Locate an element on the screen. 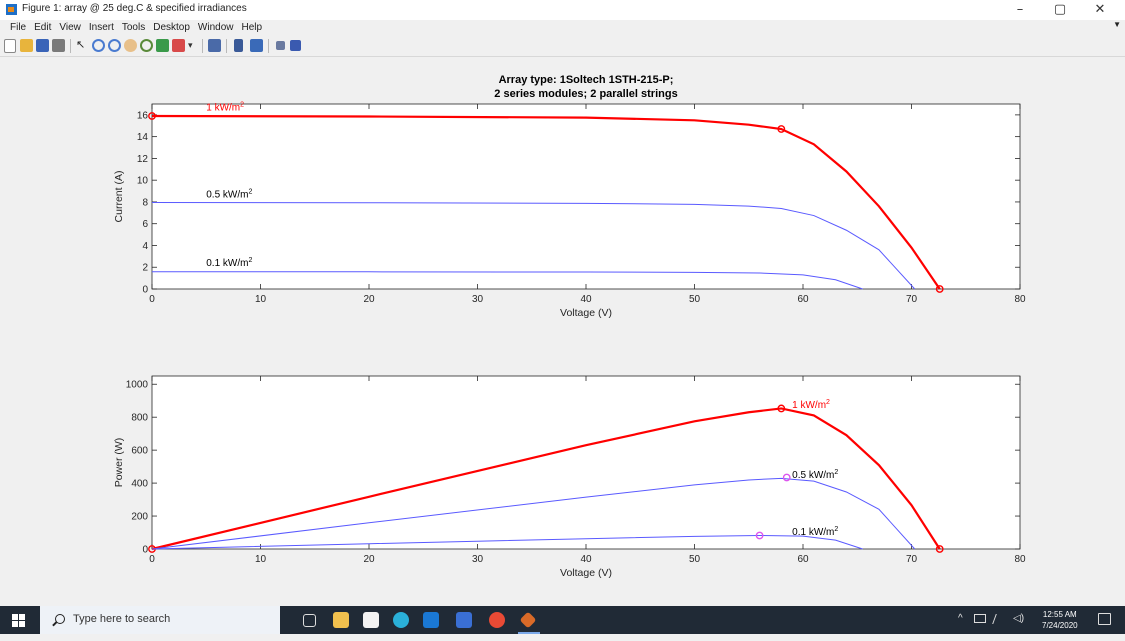 This screenshot has width=1125, height=641. y-tick-label: 10 is located at coordinates (143, 181).